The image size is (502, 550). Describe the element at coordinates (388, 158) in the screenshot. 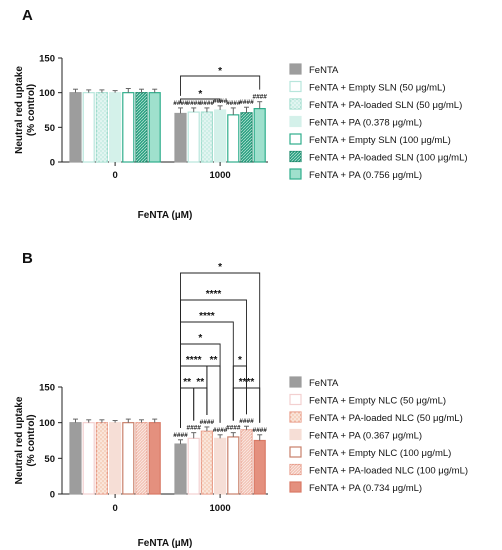

I see `legend-label: FeNTA + PA-loaded SLN (100 μg/mL)` at that location.